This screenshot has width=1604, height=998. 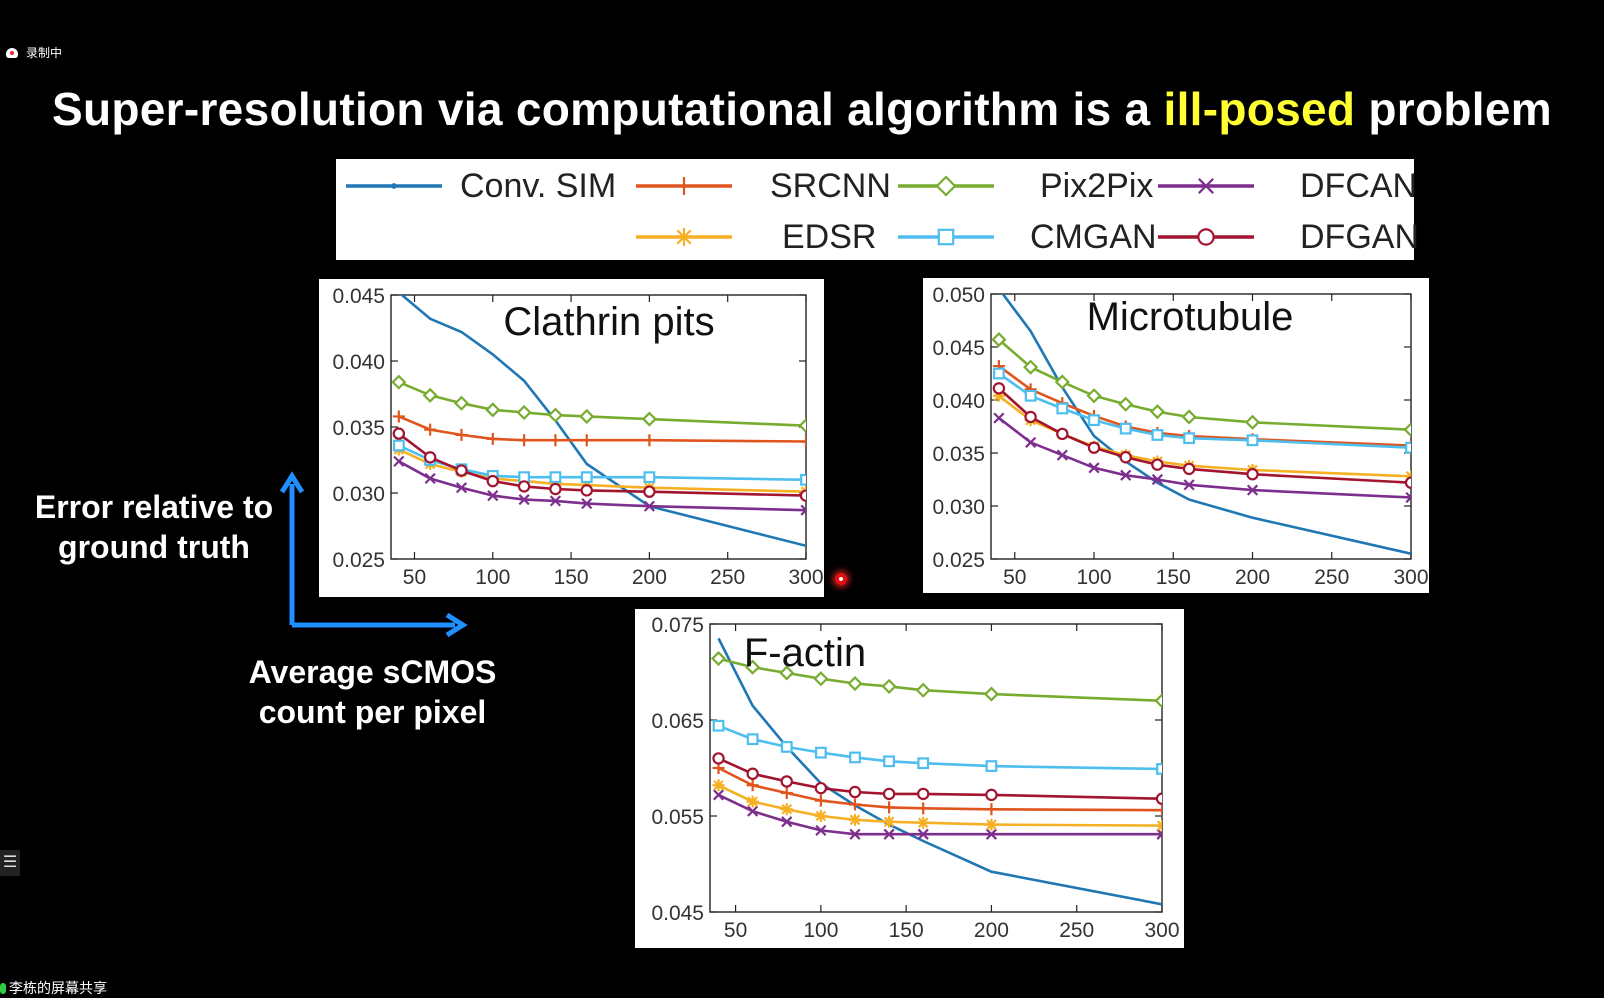 What do you see at coordinates (755, 237) in the screenshot?
I see `legend-item-edsr: EDSR` at bounding box center [755, 237].